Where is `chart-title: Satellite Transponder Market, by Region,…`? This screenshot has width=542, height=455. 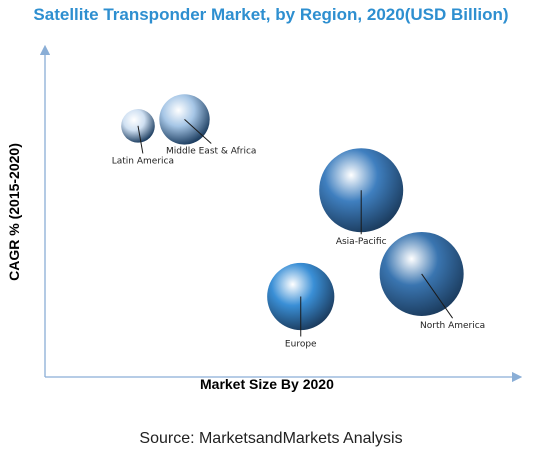 chart-title: Satellite Transponder Market, by Region,… is located at coordinates (271, 14).